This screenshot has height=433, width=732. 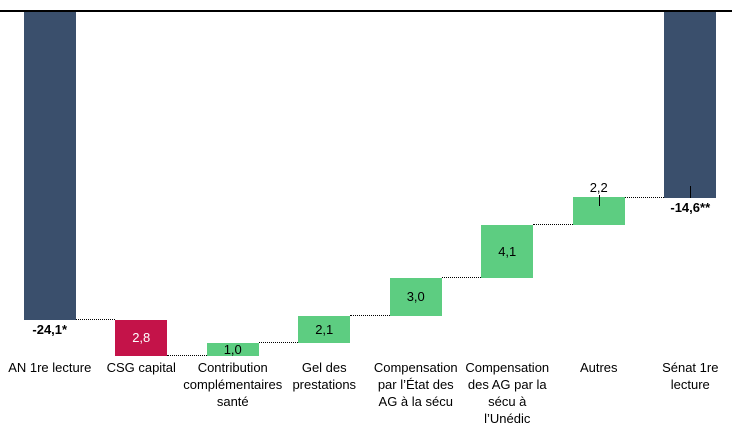 I want to click on category-label: AN 1re lecture, so click(x=50, y=367).